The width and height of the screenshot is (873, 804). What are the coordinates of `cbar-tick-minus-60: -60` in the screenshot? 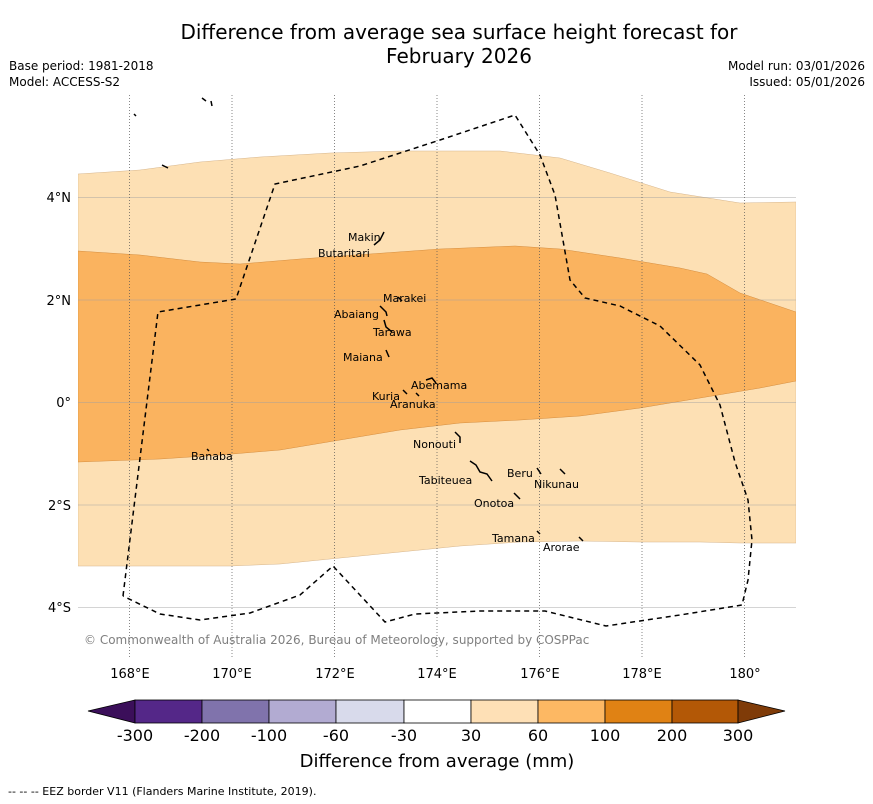 It's located at (336, 735).